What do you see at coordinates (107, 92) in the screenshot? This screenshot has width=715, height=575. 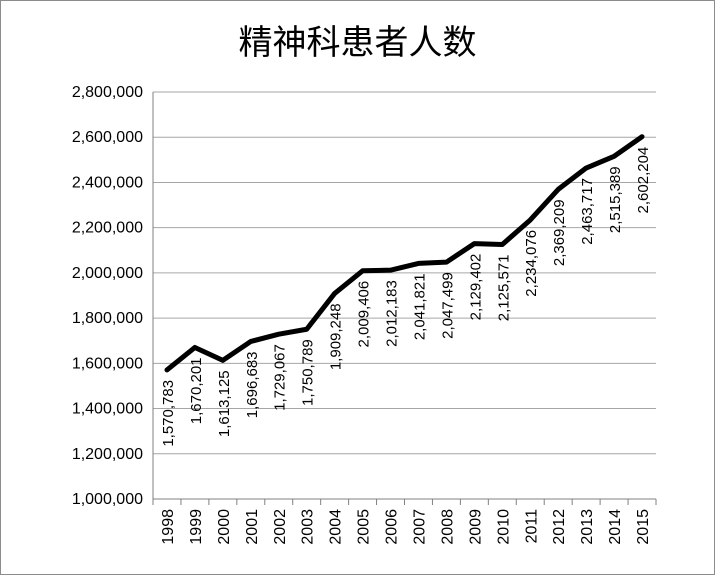 I see `y-tick-label: 2,800,000` at bounding box center [107, 92].